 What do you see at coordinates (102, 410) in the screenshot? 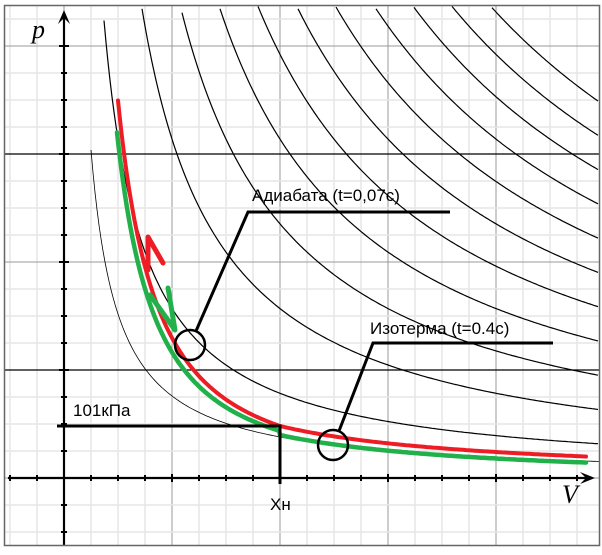
I see `pressure-label: 101кПа` at bounding box center [102, 410].